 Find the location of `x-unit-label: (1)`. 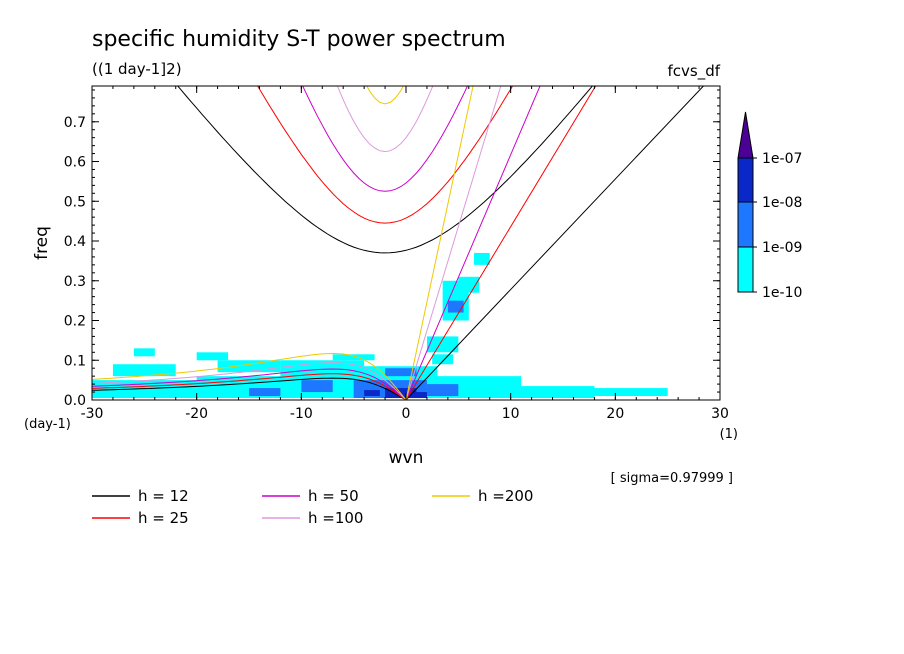

x-unit-label: (1) is located at coordinates (729, 434).